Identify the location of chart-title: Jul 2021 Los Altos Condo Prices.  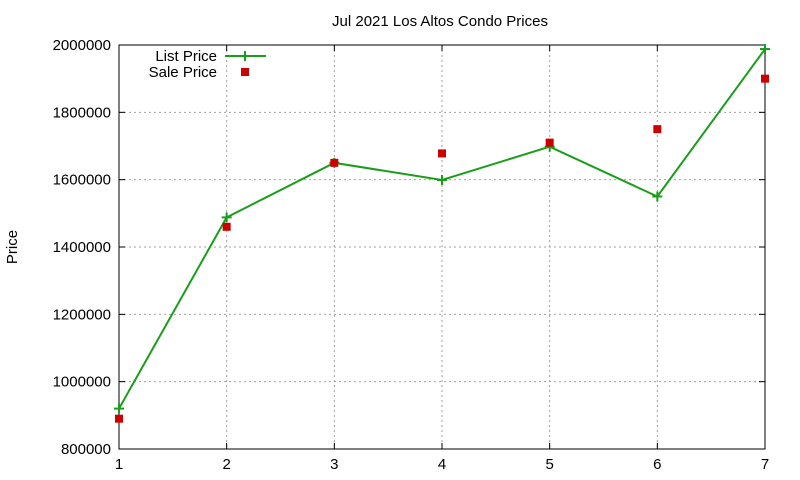
(440, 21).